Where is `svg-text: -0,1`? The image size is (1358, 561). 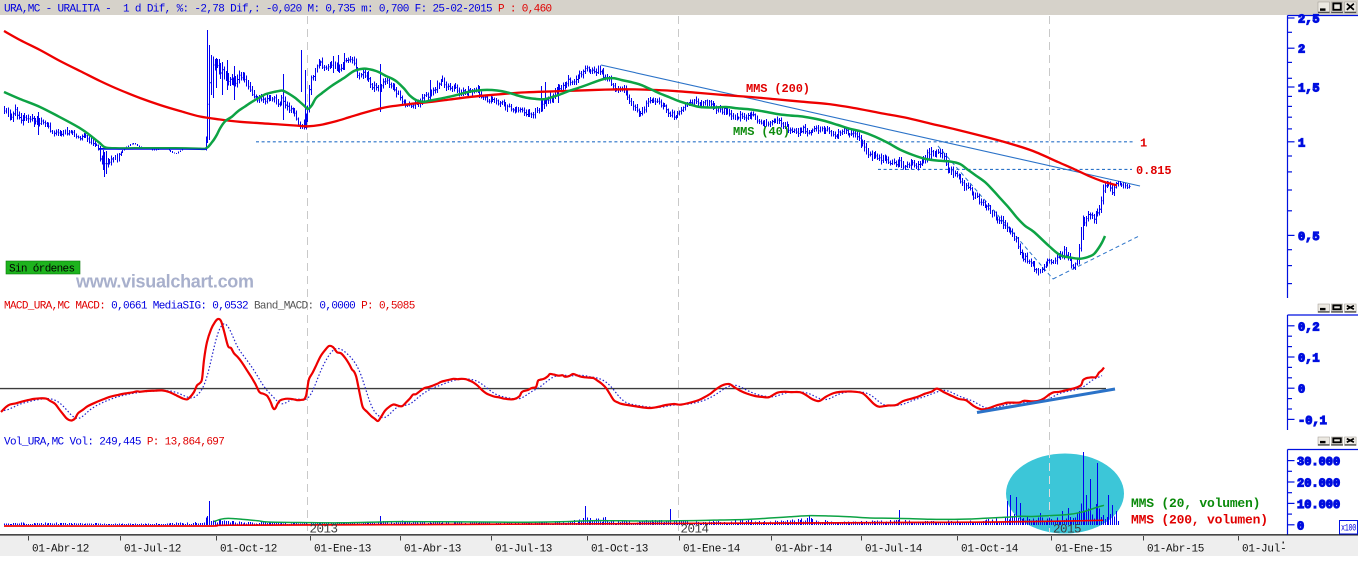 svg-text: -0,1 is located at coordinates (1312, 421).